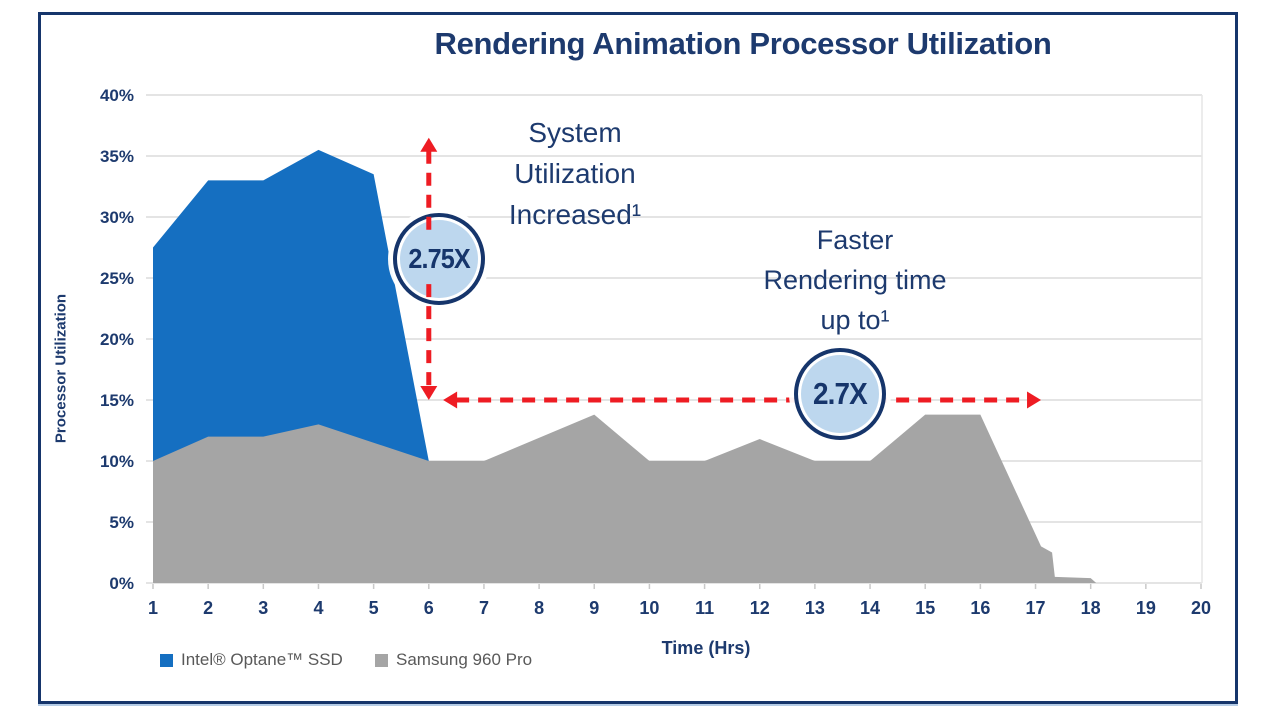 This screenshot has width=1280, height=720. I want to click on legend-label: Intel® Optane™ SSD, so click(262, 659).